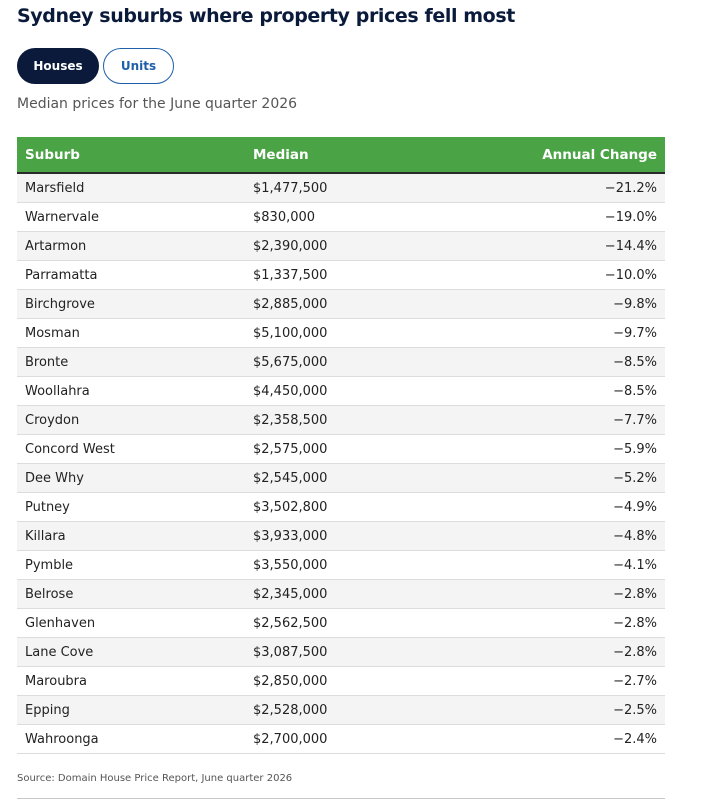 This screenshot has width=703, height=800. I want to click on cell-suburb: Parramatta, so click(61, 275).